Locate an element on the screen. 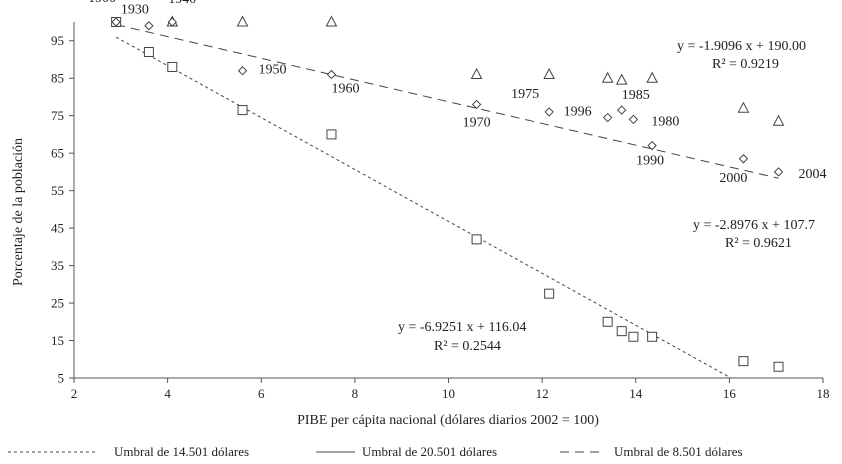  year-label: 2000 is located at coordinates (733, 178).